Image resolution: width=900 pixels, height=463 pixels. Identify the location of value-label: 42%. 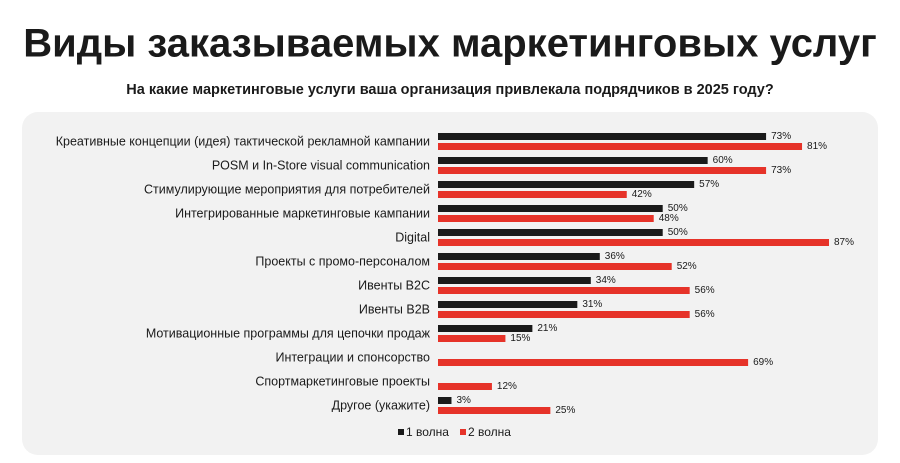
(642, 194).